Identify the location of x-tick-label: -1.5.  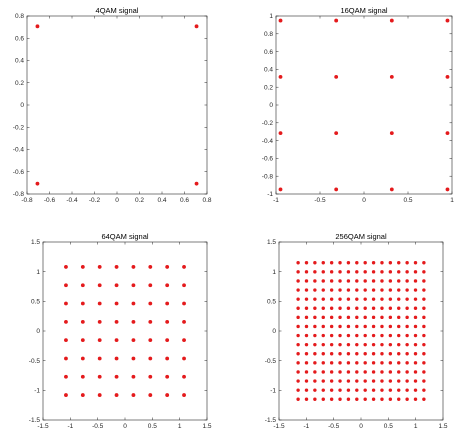
(43, 426).